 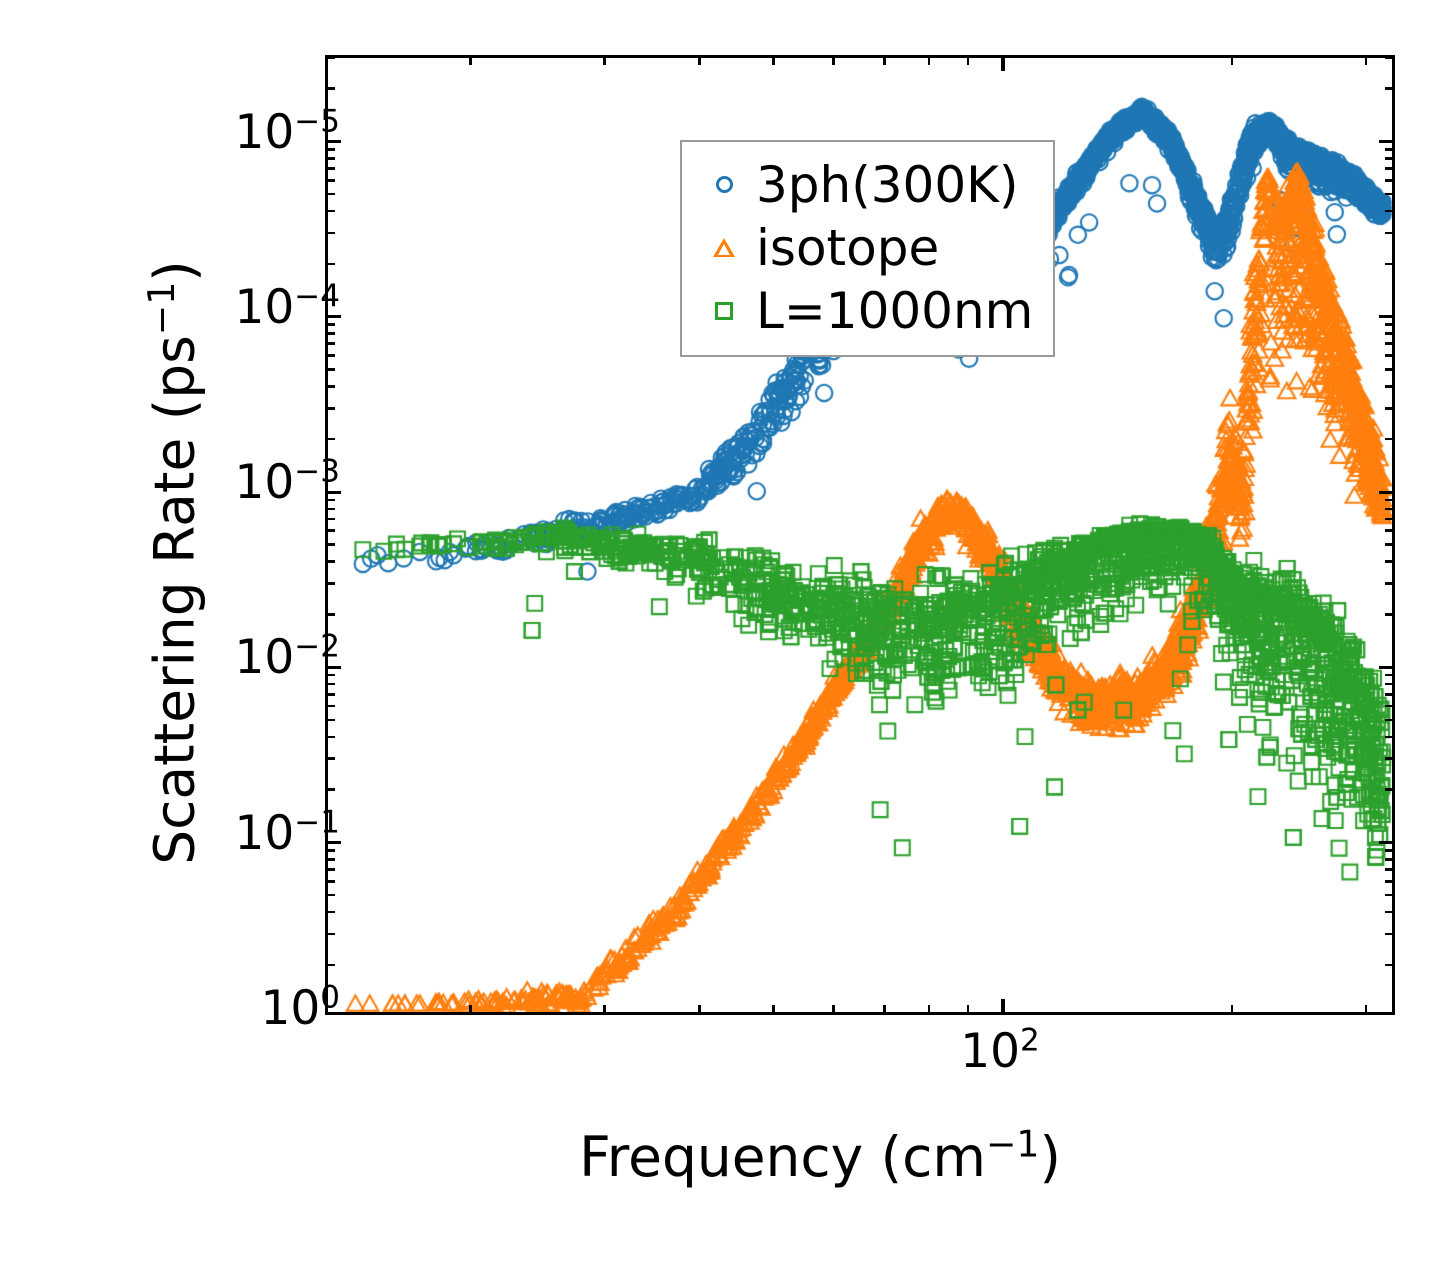 I want to click on legend-entry-3ph: 3ph(300K), so click(x=864, y=184).